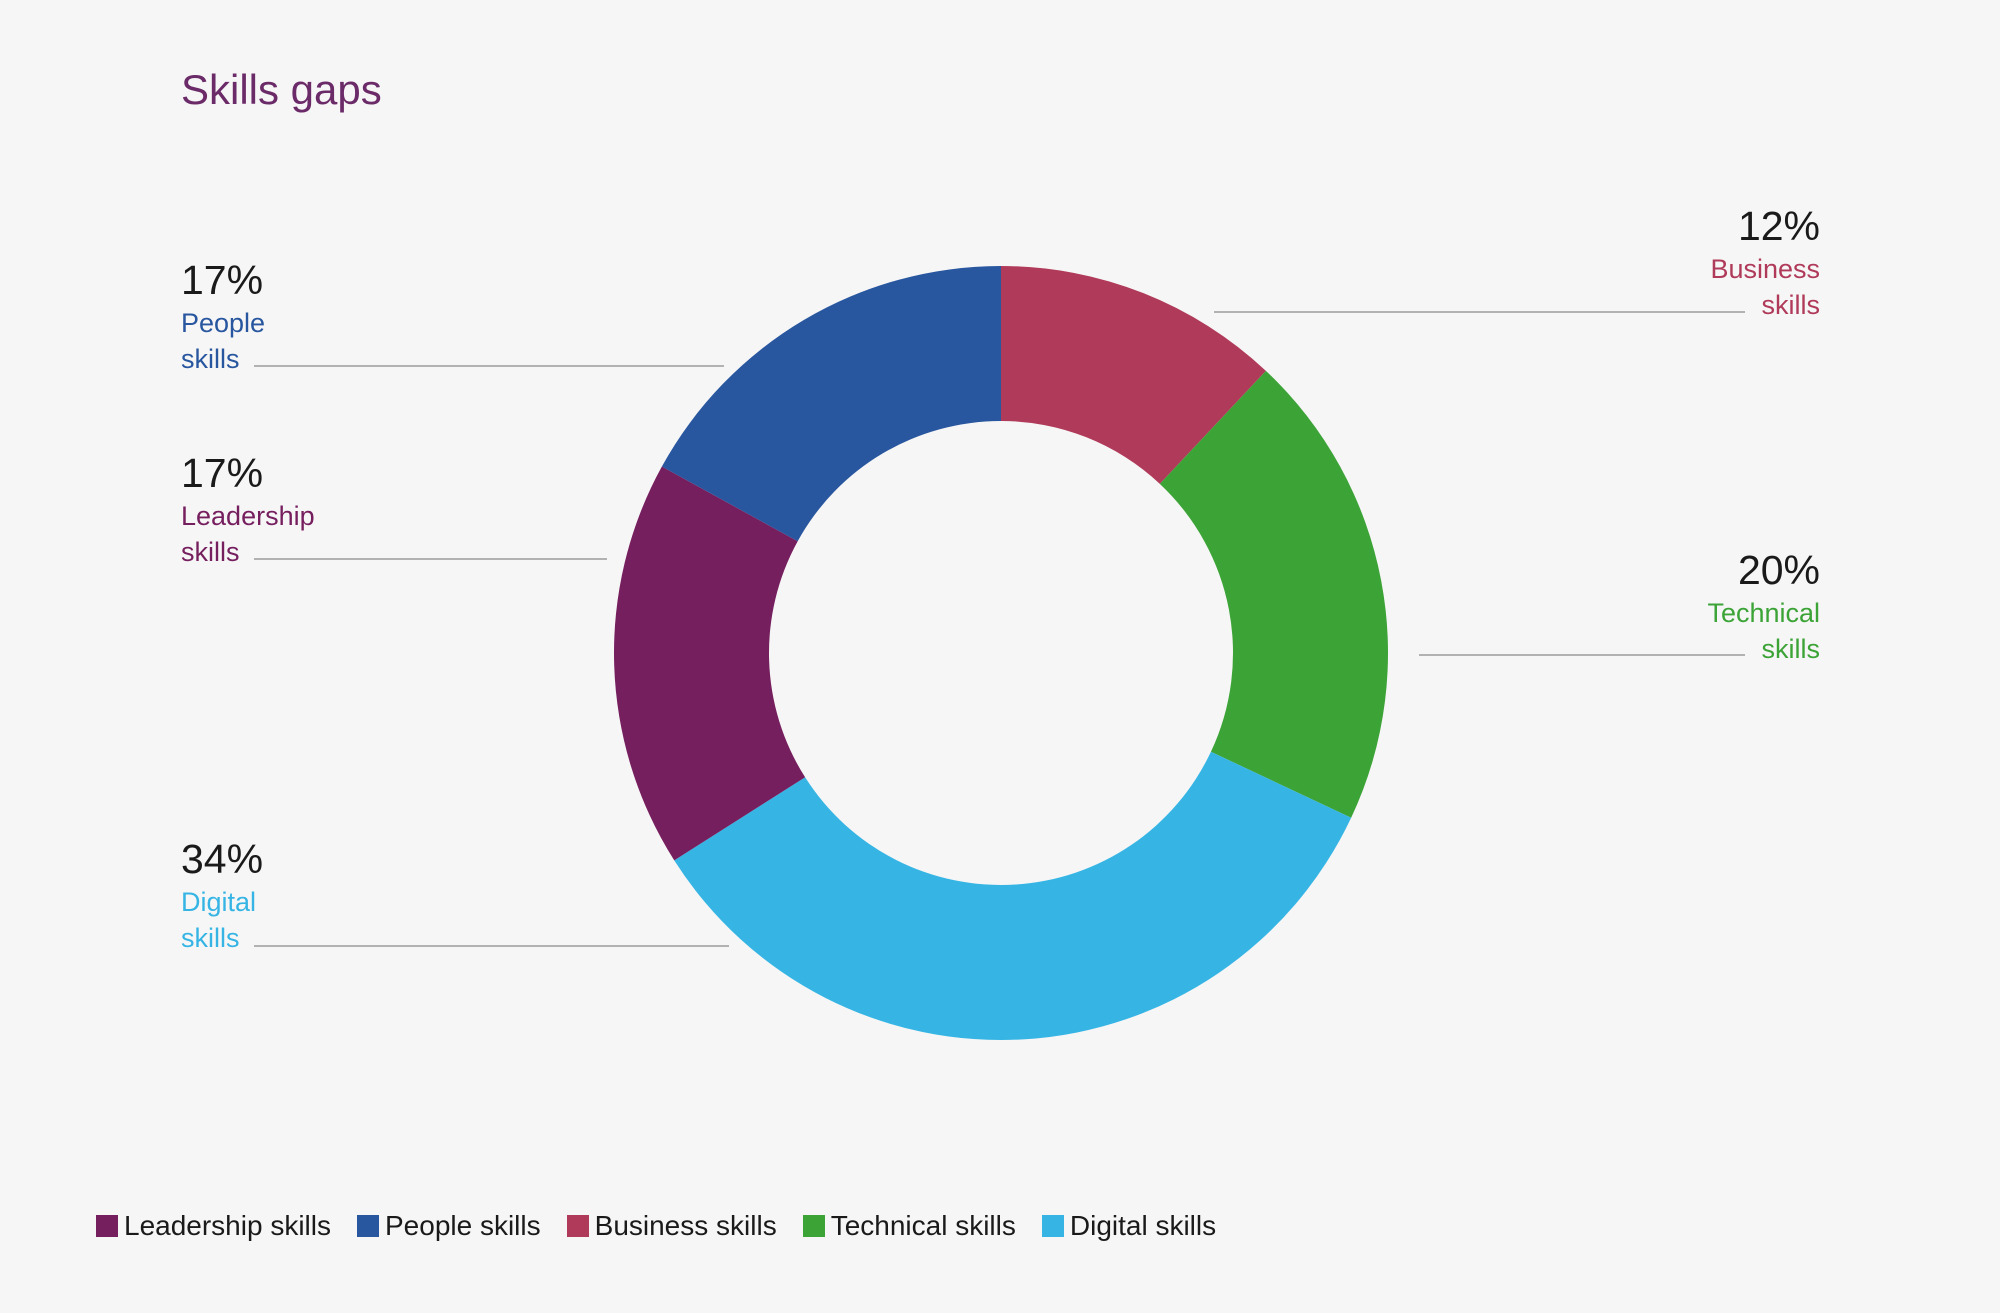 Image resolution: width=2000 pixels, height=1313 pixels. Describe the element at coordinates (248, 516) in the screenshot. I see `category-label-leadership: Leadership` at that location.